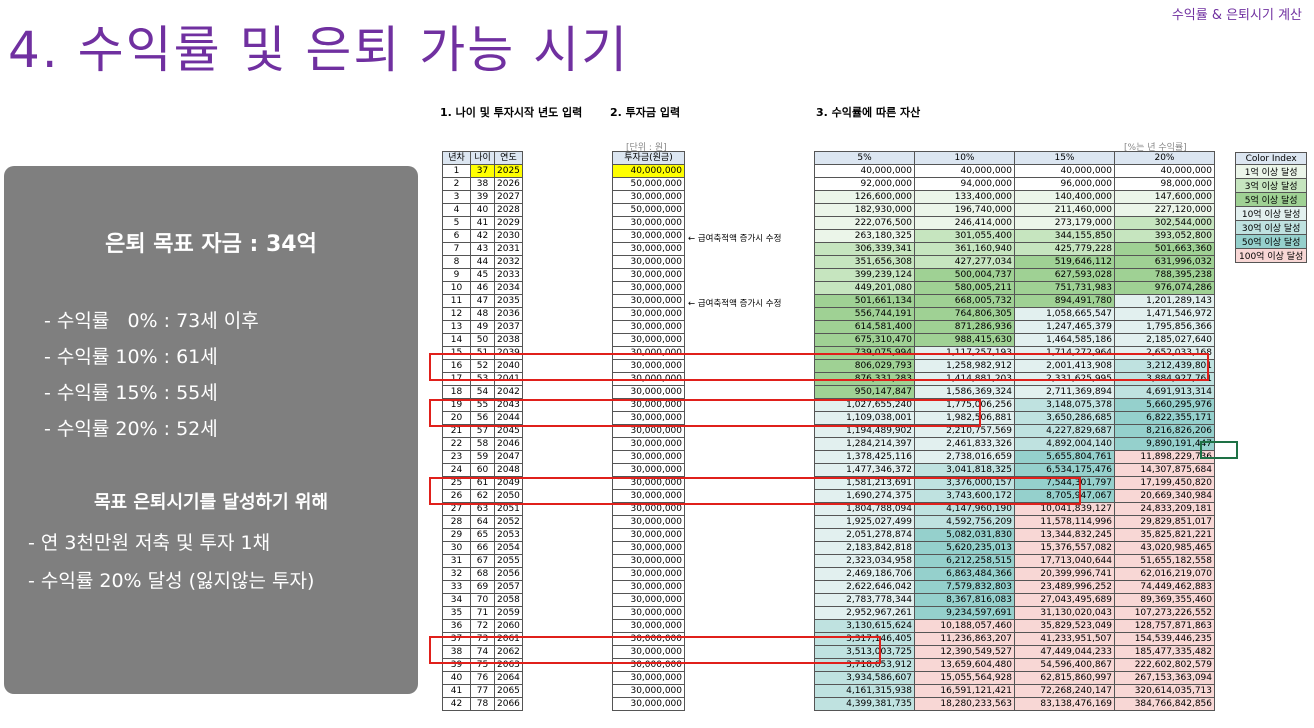 The width and height of the screenshot is (1314, 728). I want to click on table-cell: 31,130,020,043, so click(1064, 613).